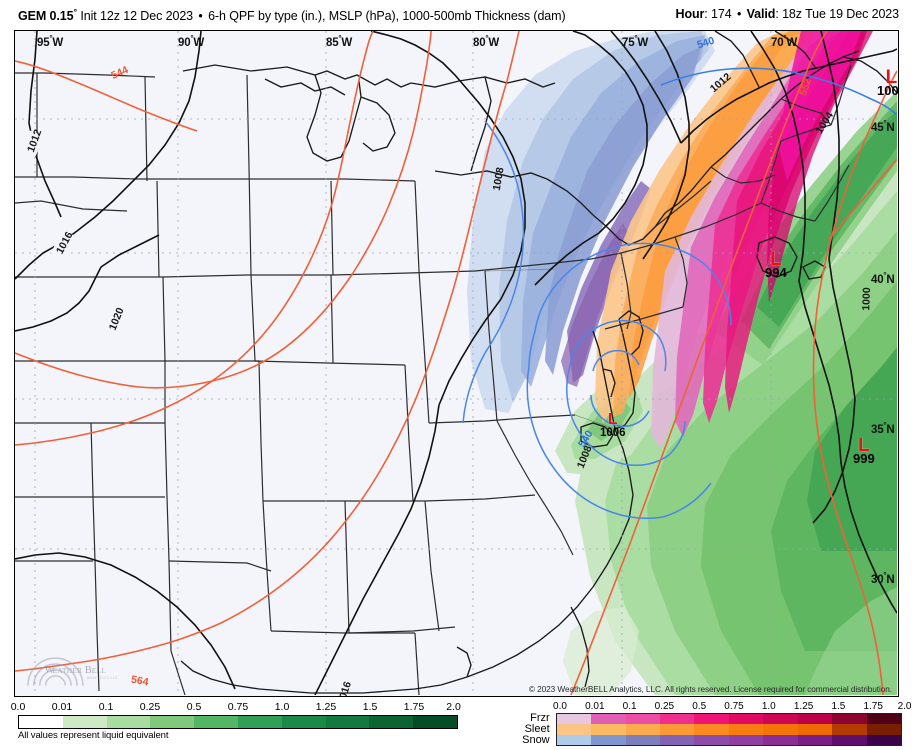  I want to click on ptype-tick: 0.75, so click(734, 706).